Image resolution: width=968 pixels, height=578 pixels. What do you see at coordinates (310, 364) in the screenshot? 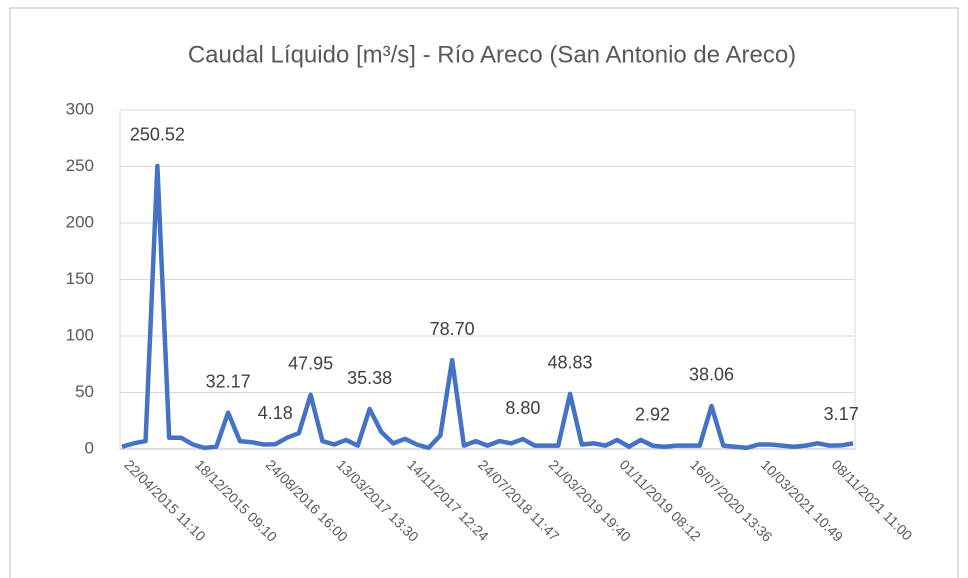
I see `data-label: 47.95` at bounding box center [310, 364].